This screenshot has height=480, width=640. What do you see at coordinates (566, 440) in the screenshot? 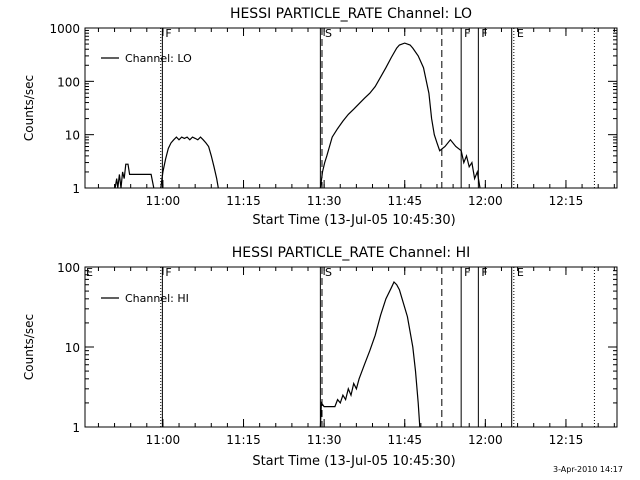
I see `hi-x-tick-label: 12:15` at bounding box center [566, 440].